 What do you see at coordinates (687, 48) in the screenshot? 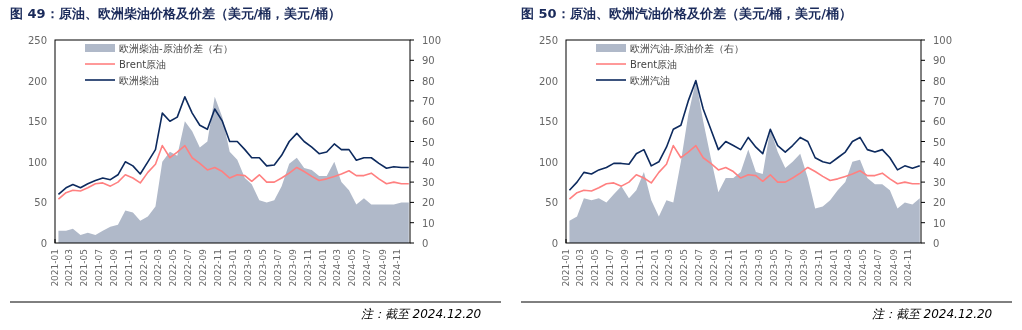
I see `legend-label: 欧洲汽油-原油价差（右）` at bounding box center [687, 48].